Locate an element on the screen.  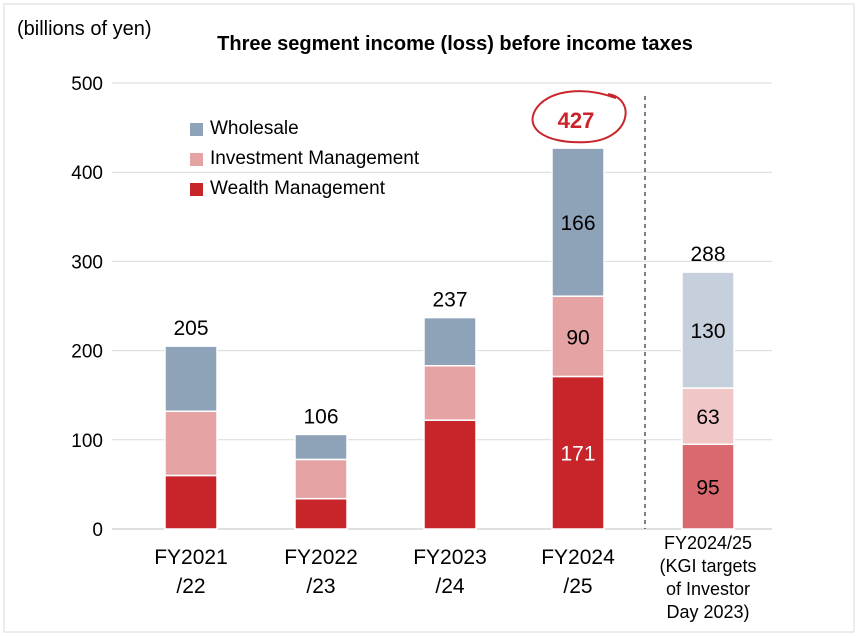
total-value-label: 288 is located at coordinates (707, 254).